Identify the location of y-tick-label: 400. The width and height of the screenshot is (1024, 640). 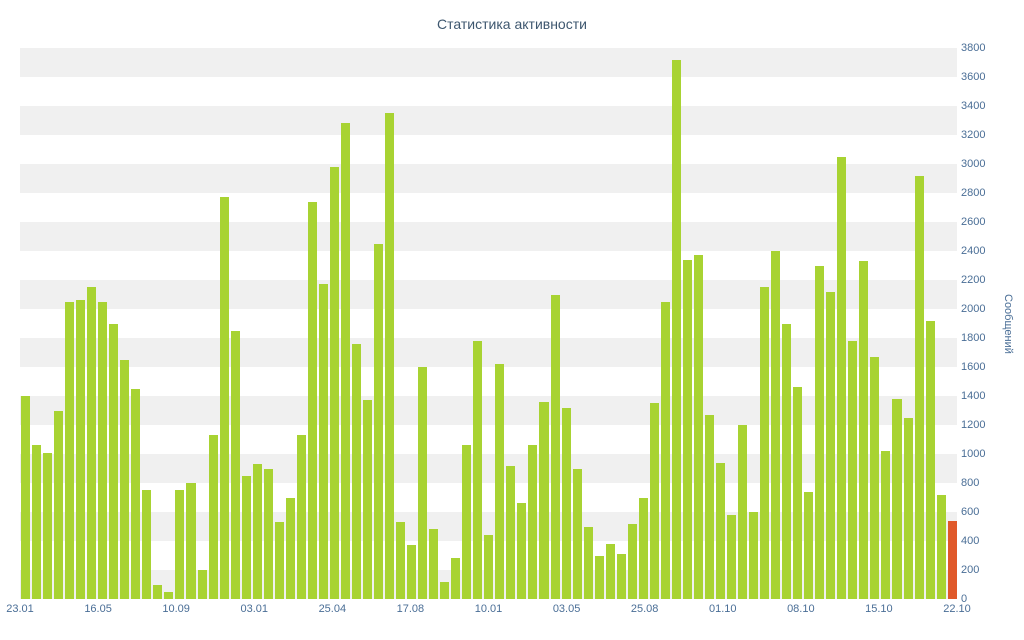
(970, 541).